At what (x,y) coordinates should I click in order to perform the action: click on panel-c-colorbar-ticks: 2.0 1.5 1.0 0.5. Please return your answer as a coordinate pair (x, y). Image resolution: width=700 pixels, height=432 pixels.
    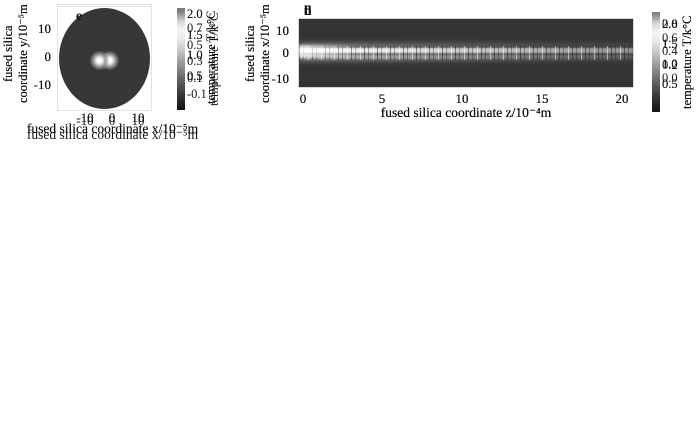
    Looking at the image, I should click on (195, 45).